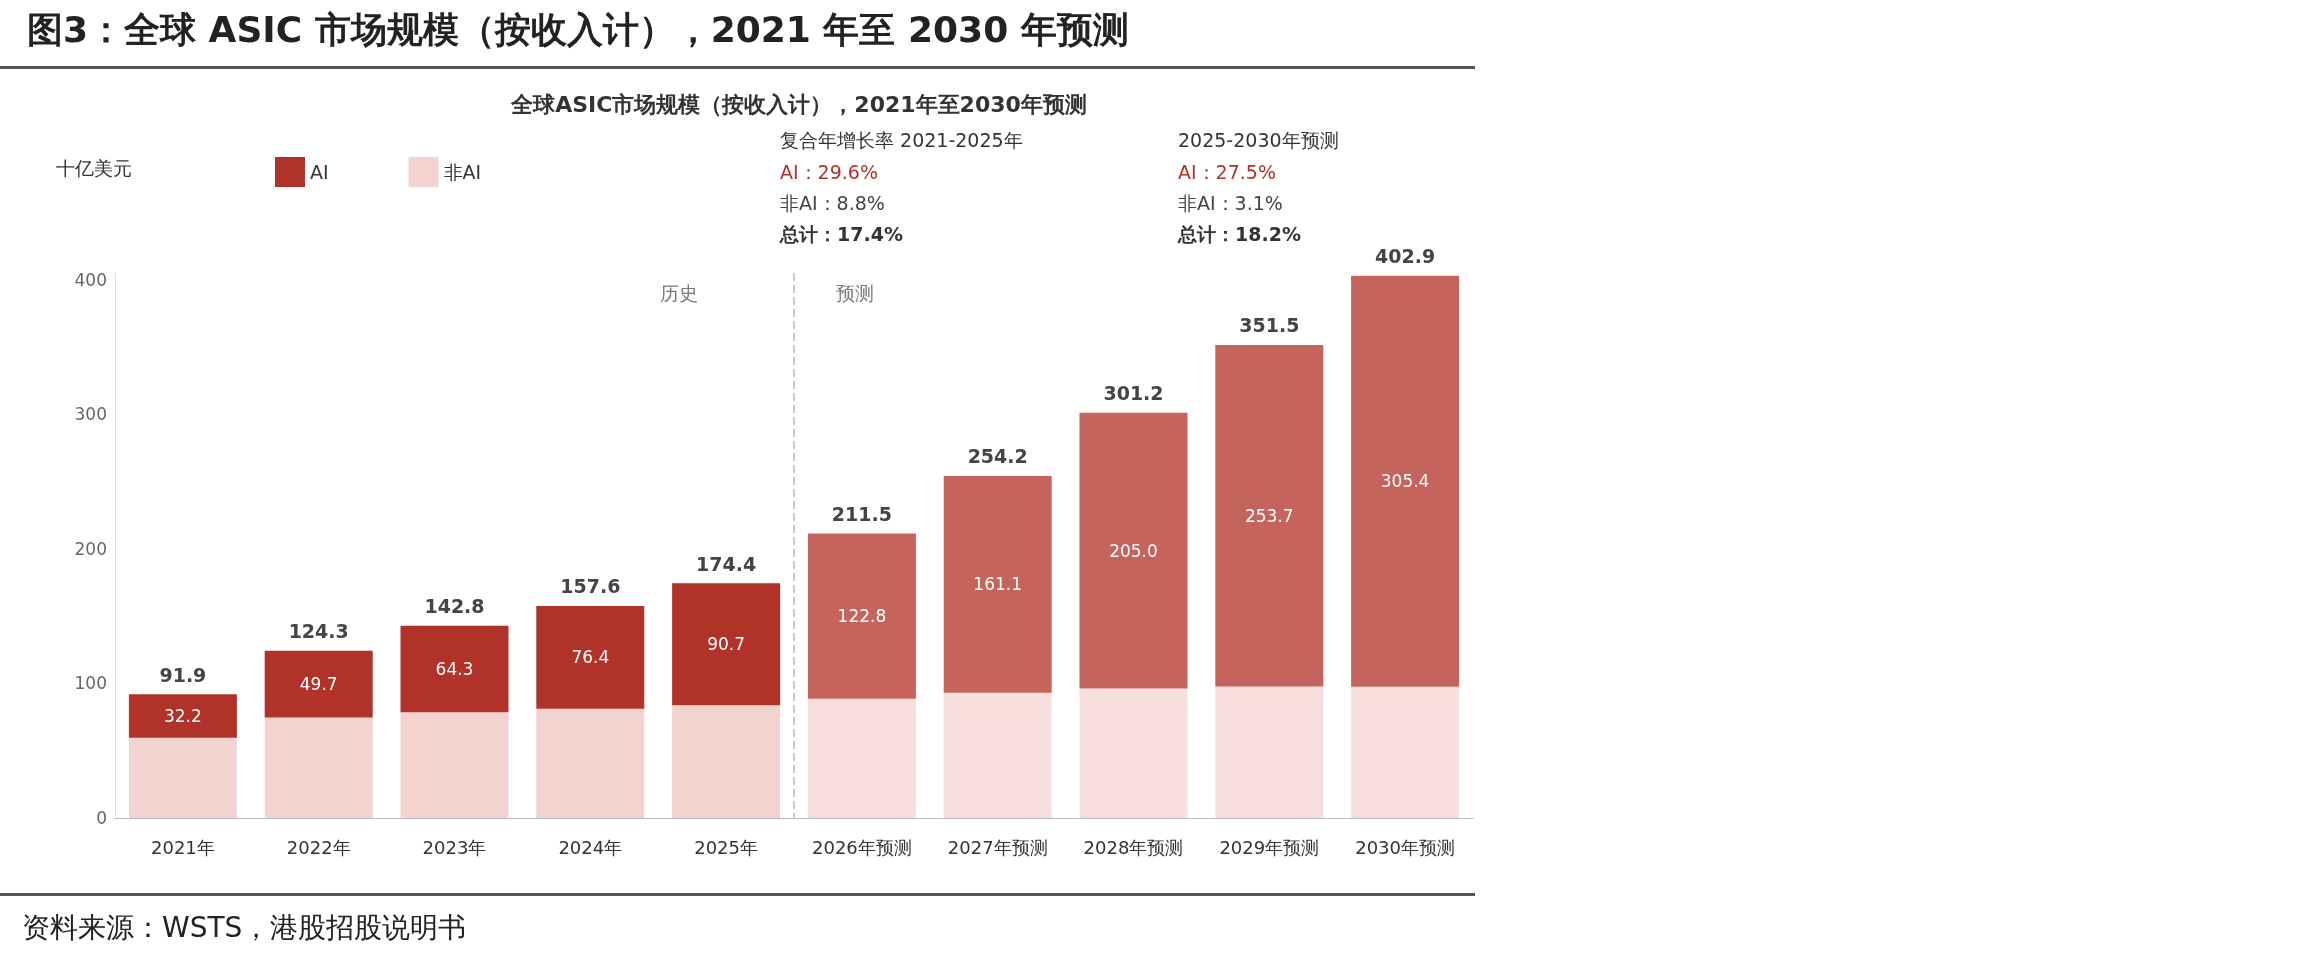 The width and height of the screenshot is (2310, 961). Describe the element at coordinates (1269, 325) in the screenshot. I see `total-label: 351.5` at that location.